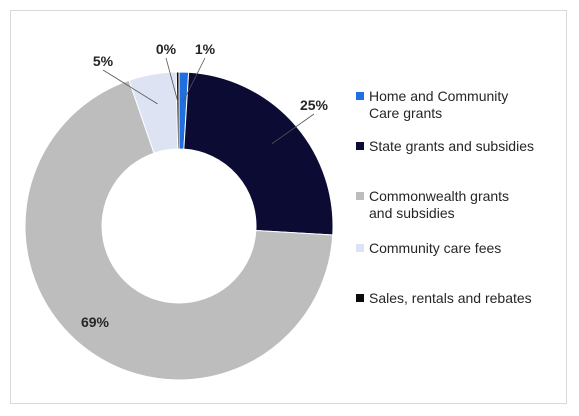 The height and width of the screenshot is (416, 579). Describe the element at coordinates (166, 49) in the screenshot. I see `slice-label-sales-rentals-and-rebates: 0%` at that location.